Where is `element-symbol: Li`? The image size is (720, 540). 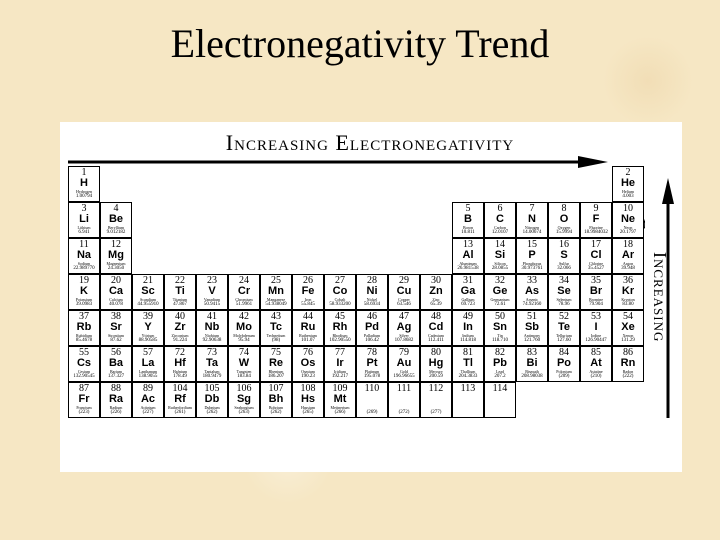 element-symbol: Li is located at coordinates (84, 219).